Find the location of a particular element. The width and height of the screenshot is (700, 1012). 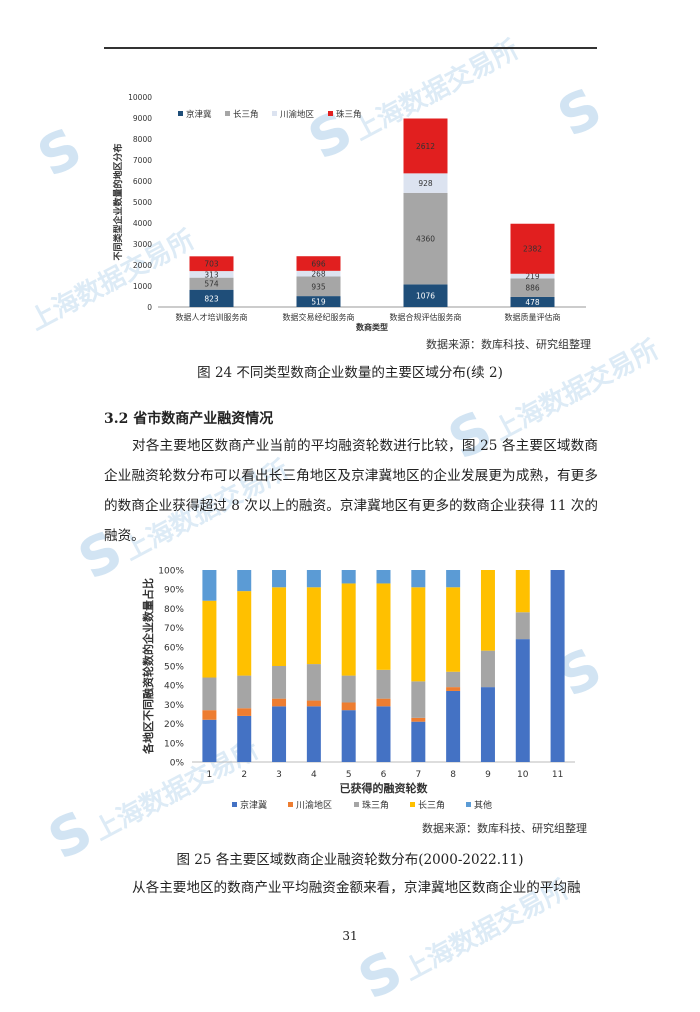

data-label: 935 is located at coordinates (318, 286).